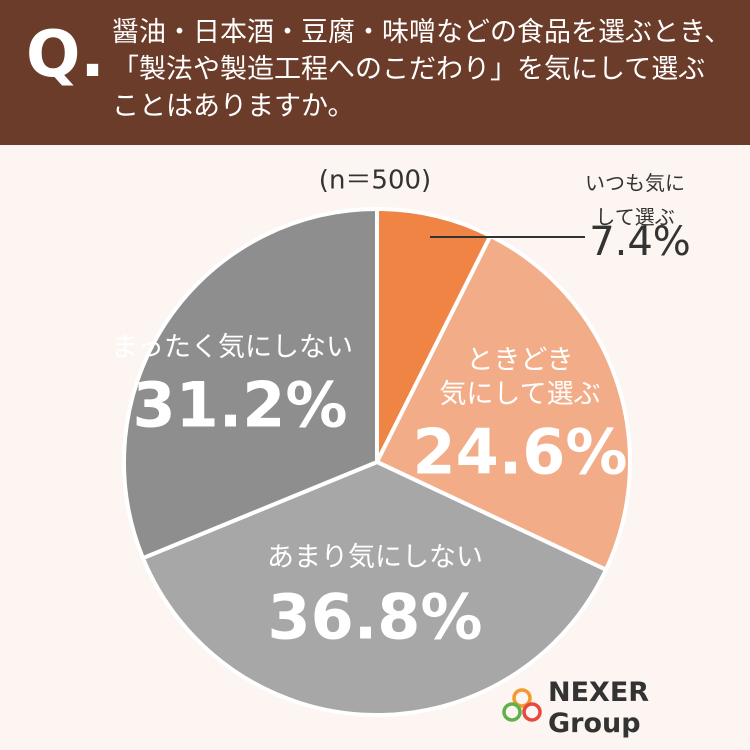  What do you see at coordinates (522, 705) in the screenshot?
I see `logo-icon` at bounding box center [522, 705].